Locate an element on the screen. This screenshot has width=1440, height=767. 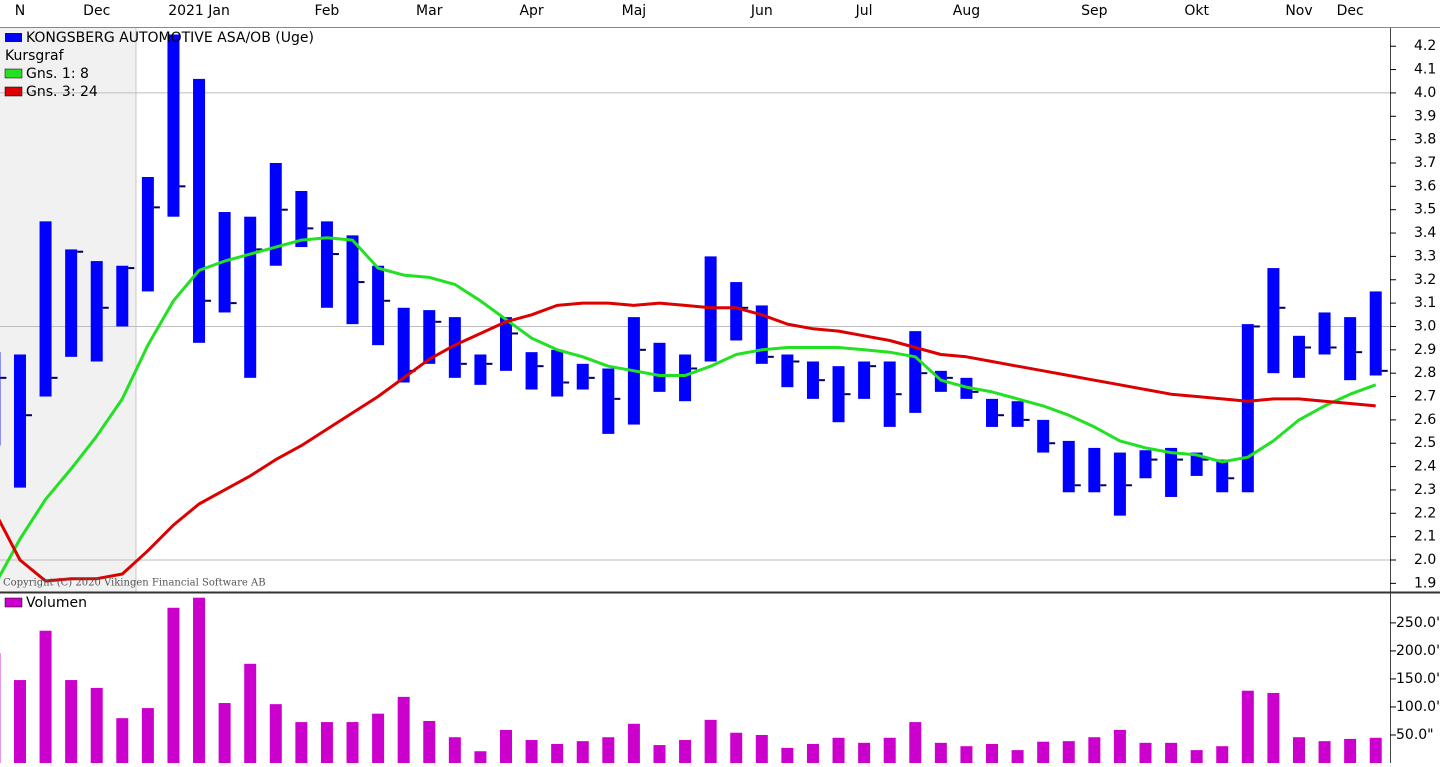
x-tick-label: Mar is located at coordinates (429, 11).